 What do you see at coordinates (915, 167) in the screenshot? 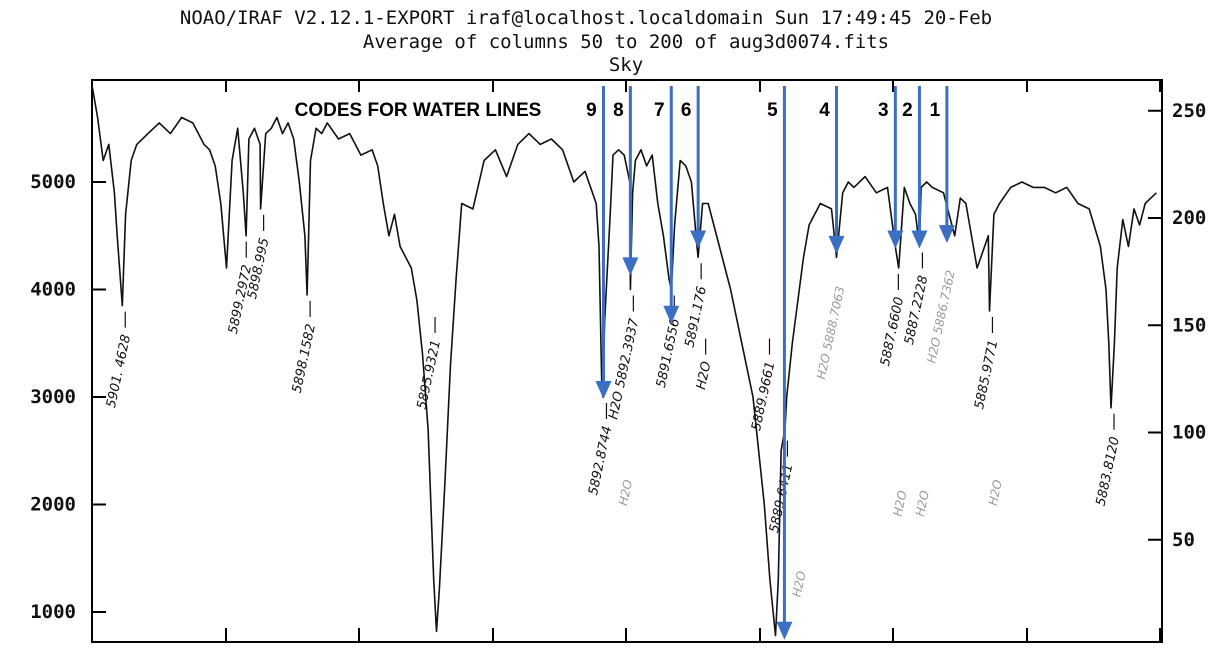
I see `water-line-arrow-2: 2` at bounding box center [915, 167].